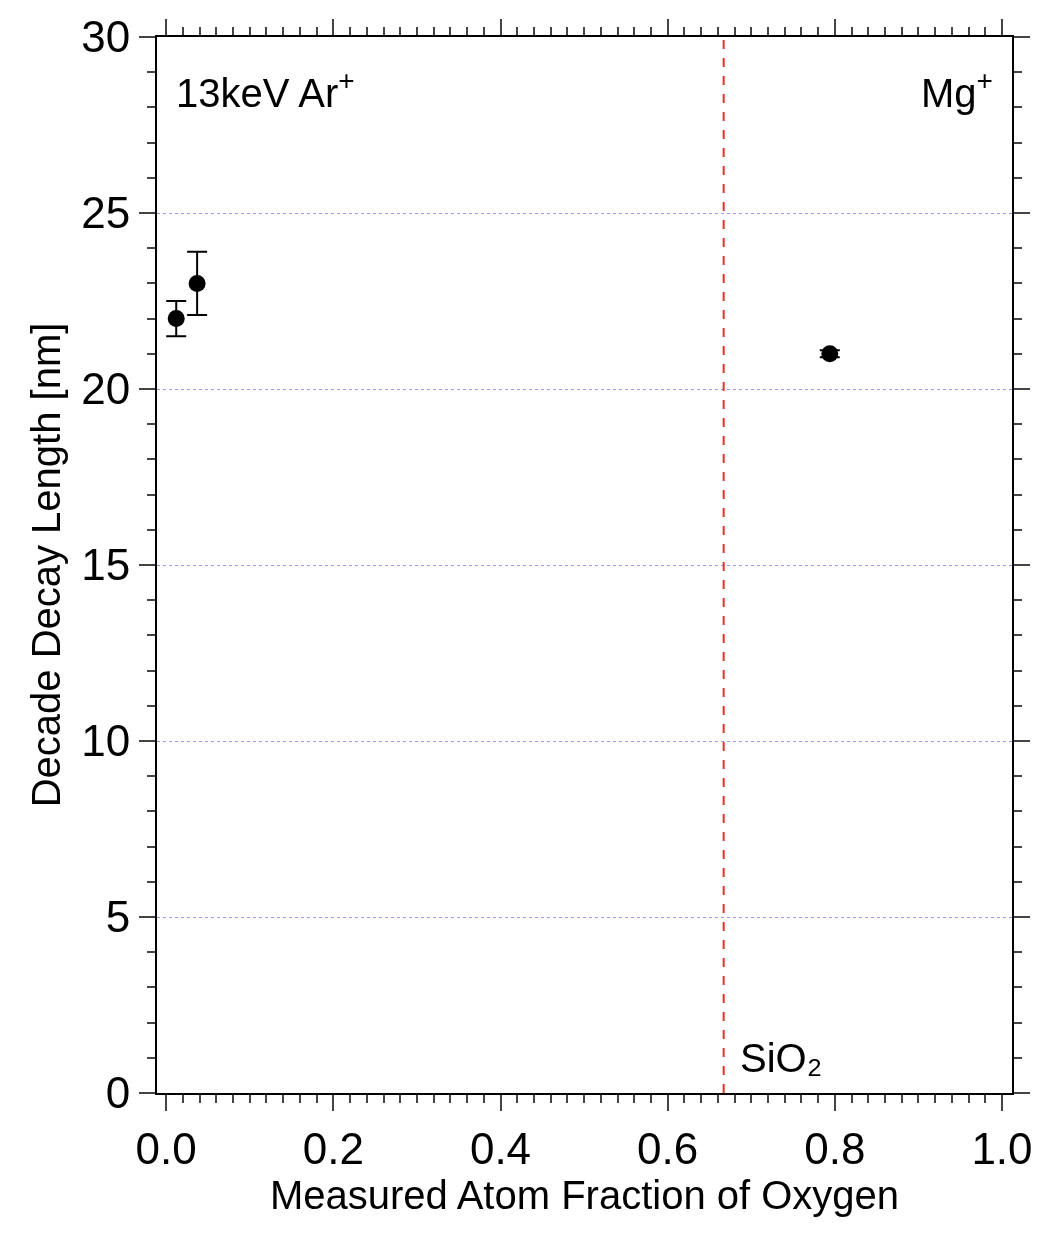 This screenshot has width=1045, height=1237. Describe the element at coordinates (781, 1058) in the screenshot. I see `ref-line-label: SiO₂` at that location.